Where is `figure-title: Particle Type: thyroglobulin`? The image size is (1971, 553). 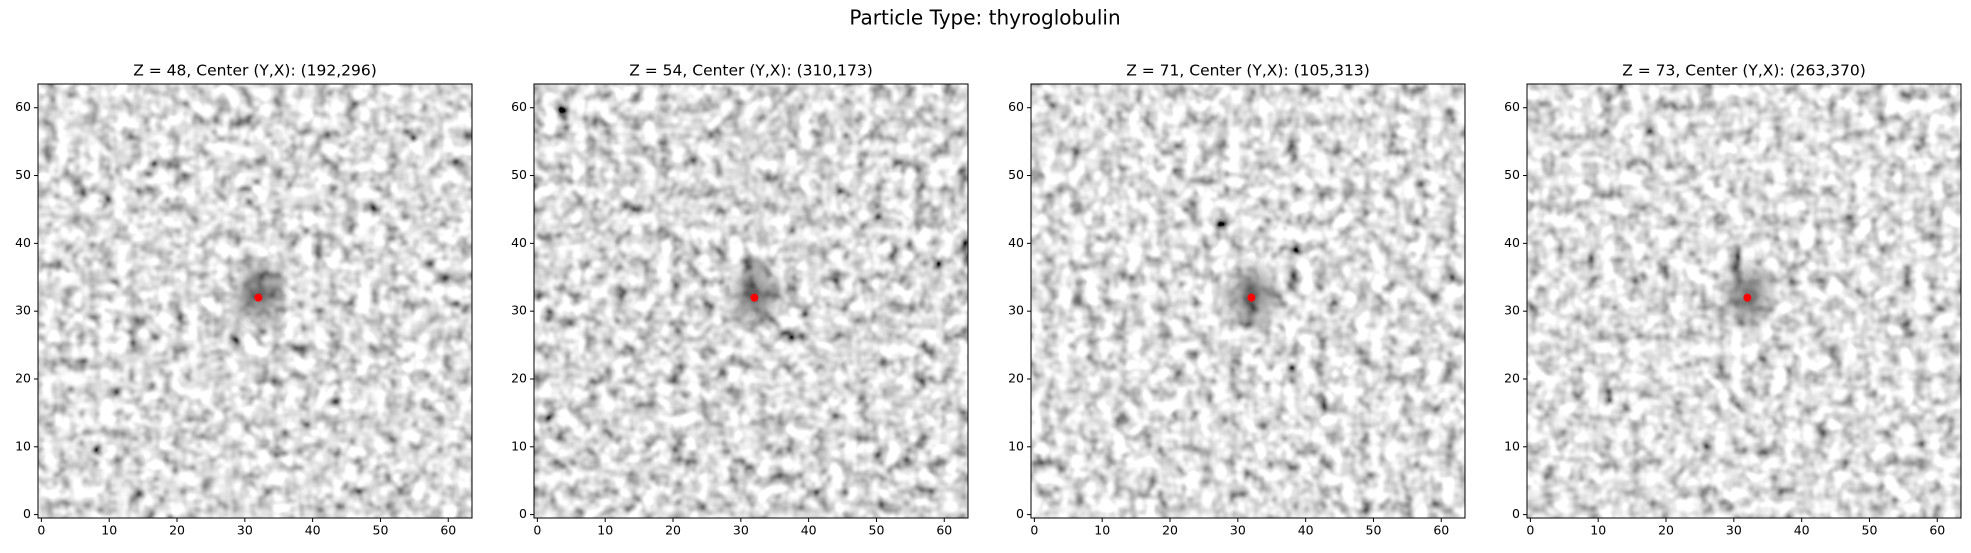 figure-title: Particle Type: thyroglobulin is located at coordinates (984, 18).